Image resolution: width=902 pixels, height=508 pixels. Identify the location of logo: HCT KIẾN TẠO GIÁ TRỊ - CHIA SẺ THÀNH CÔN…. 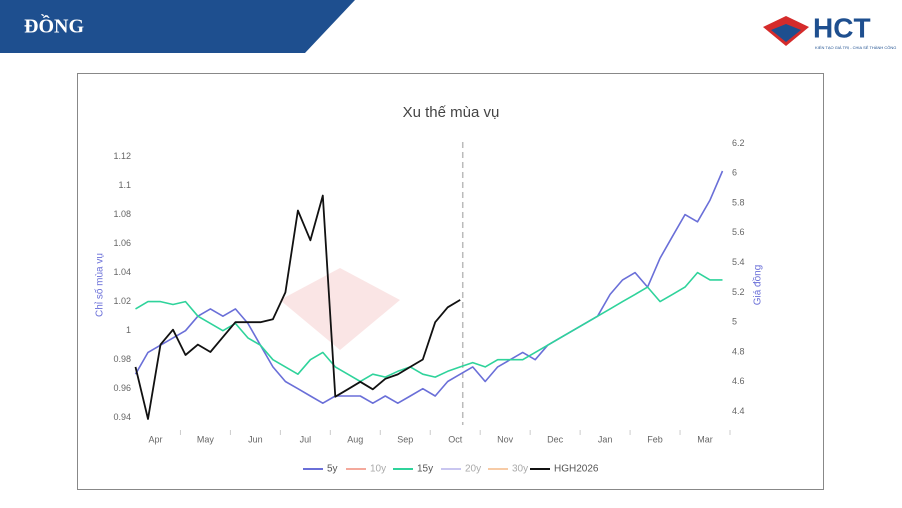
(829, 31).